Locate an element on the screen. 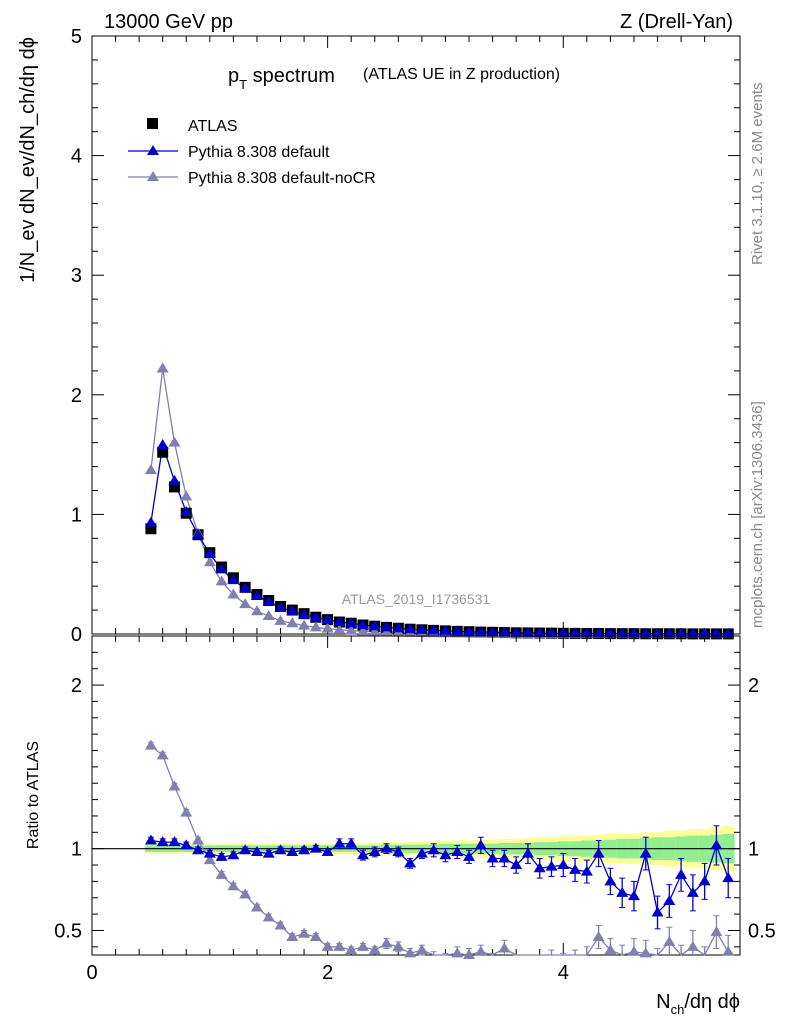 This screenshot has width=786, height=1024. legend-label-nocr: Pythia 8.308 default-noCR is located at coordinates (282, 178).